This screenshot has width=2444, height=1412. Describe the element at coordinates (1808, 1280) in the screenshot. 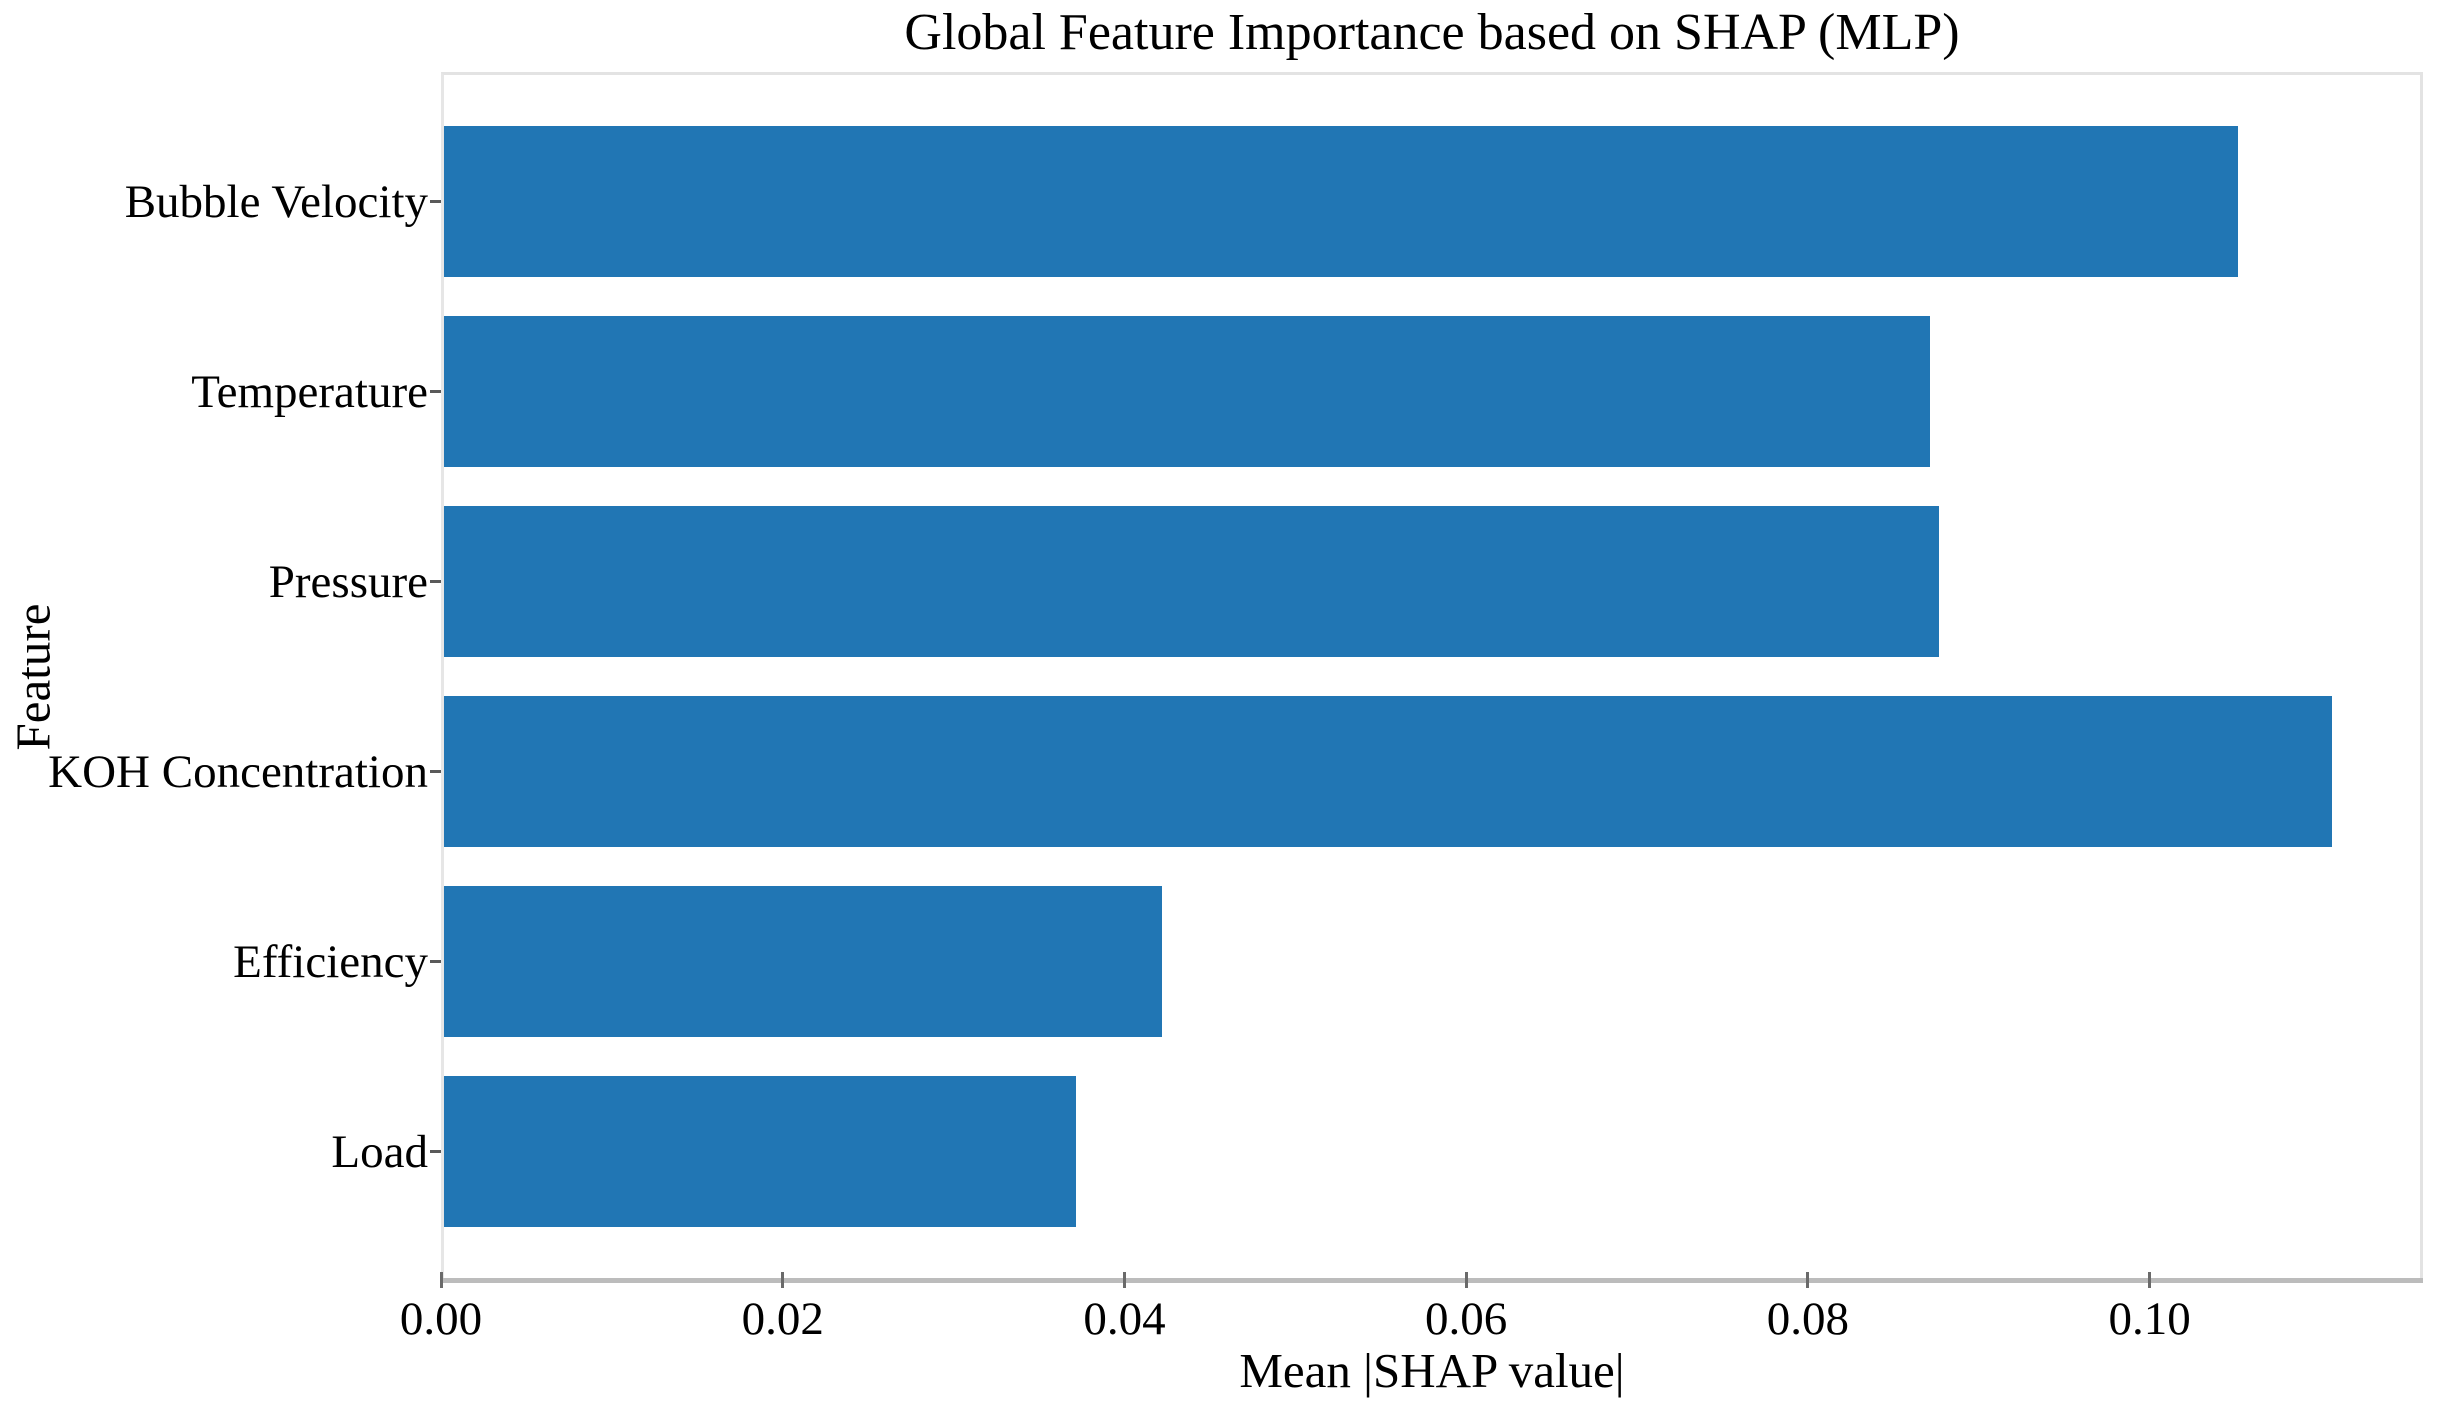

I see `xtick-mark-0.08` at that location.